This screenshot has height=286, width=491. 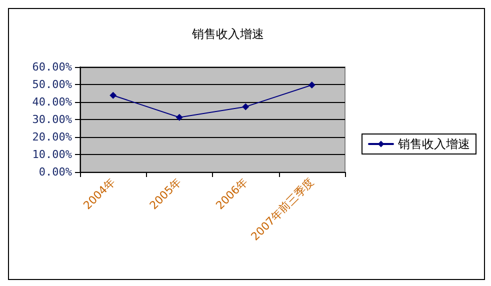 I want to click on y-tick-label: 50.00%, so click(x=52, y=84).